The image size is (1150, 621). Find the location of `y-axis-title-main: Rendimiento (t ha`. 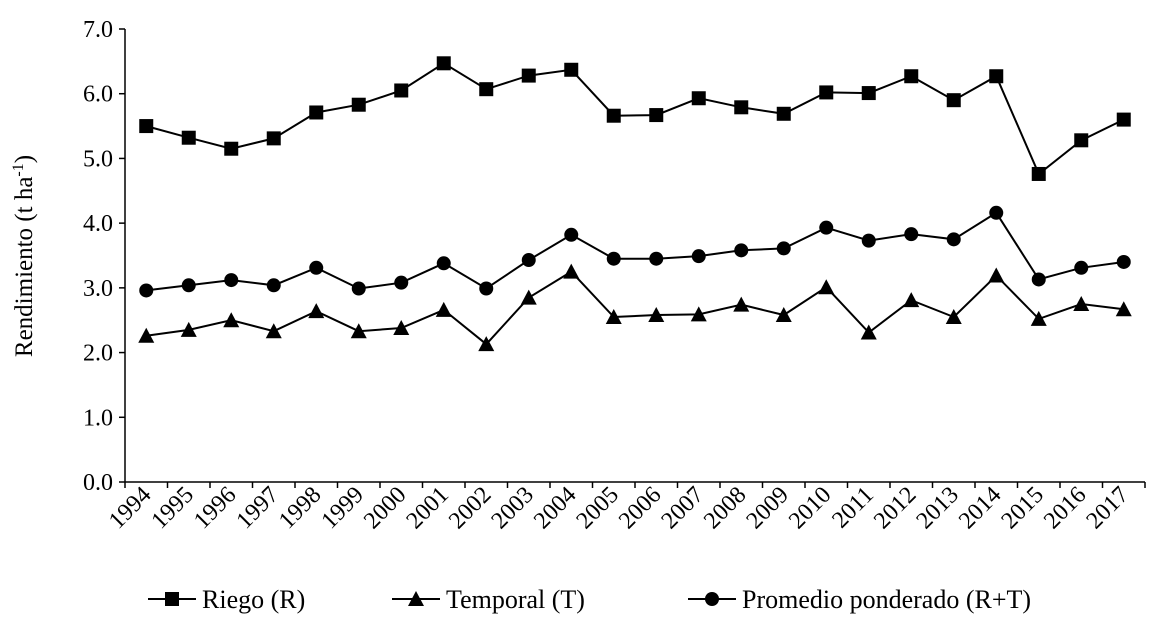

y-axis-title-main: Rendimiento (t ha is located at coordinates (24, 267).